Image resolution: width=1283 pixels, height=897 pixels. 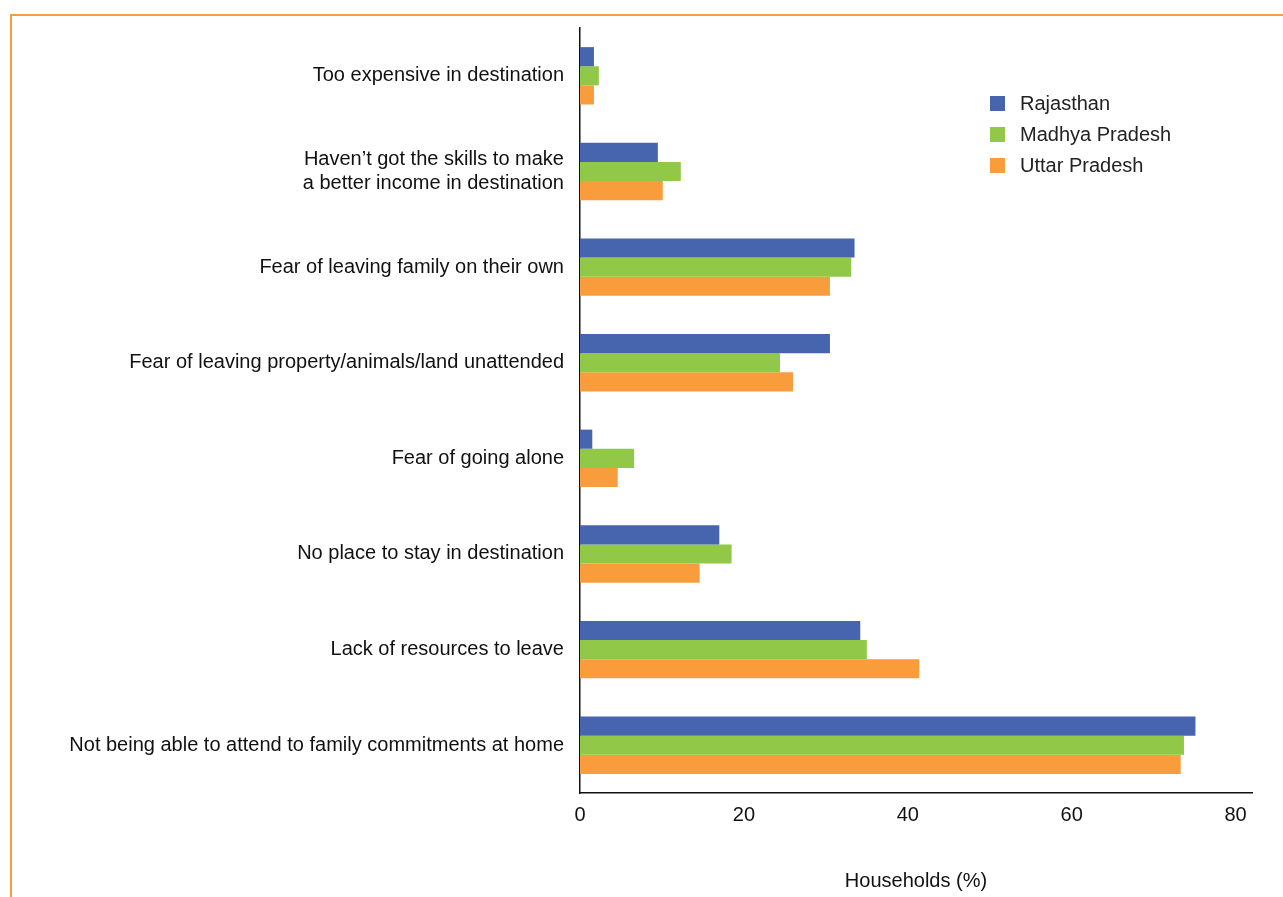 I want to click on y-tick-label: Lack of resources to leave, so click(x=447, y=648).